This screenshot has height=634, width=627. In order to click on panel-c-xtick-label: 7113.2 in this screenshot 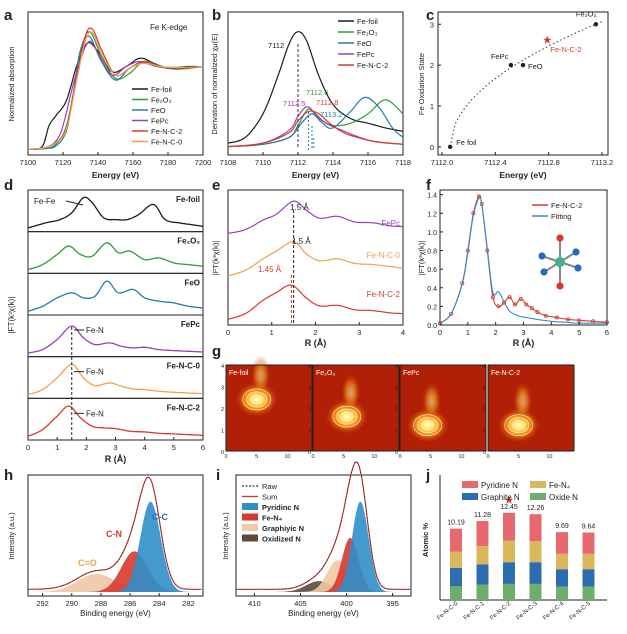, I will do `click(602, 162)`.